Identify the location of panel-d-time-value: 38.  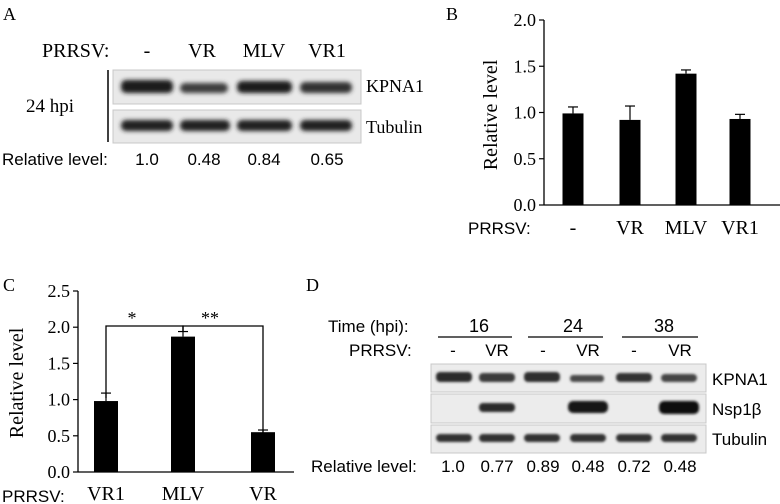
(664, 326).